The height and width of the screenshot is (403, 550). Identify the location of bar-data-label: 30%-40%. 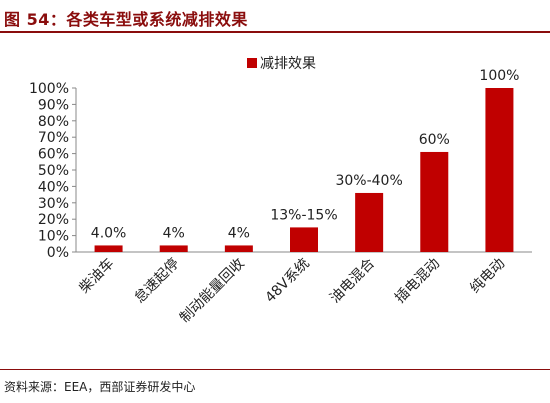
(368, 181).